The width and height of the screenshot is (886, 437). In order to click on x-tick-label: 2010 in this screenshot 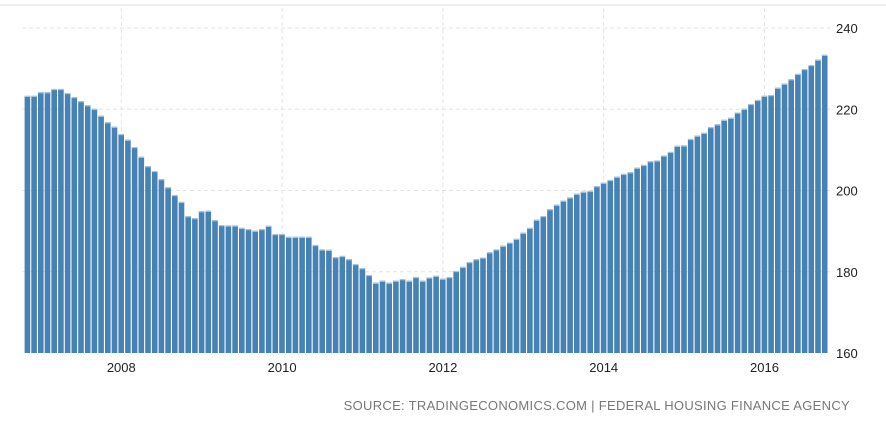, I will do `click(282, 367)`.